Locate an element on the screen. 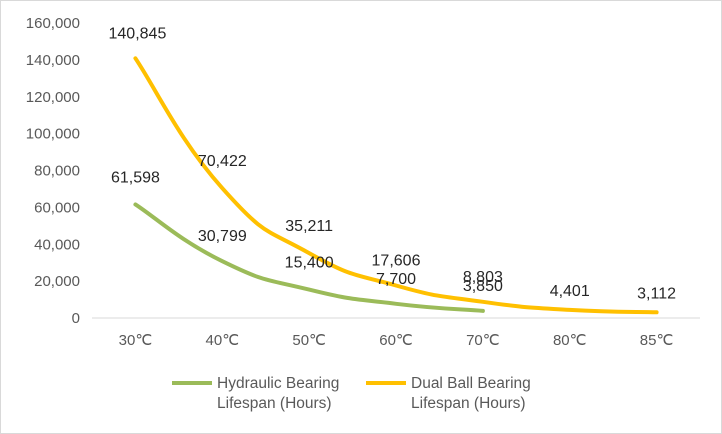  data-label: 17,606 is located at coordinates (396, 261).